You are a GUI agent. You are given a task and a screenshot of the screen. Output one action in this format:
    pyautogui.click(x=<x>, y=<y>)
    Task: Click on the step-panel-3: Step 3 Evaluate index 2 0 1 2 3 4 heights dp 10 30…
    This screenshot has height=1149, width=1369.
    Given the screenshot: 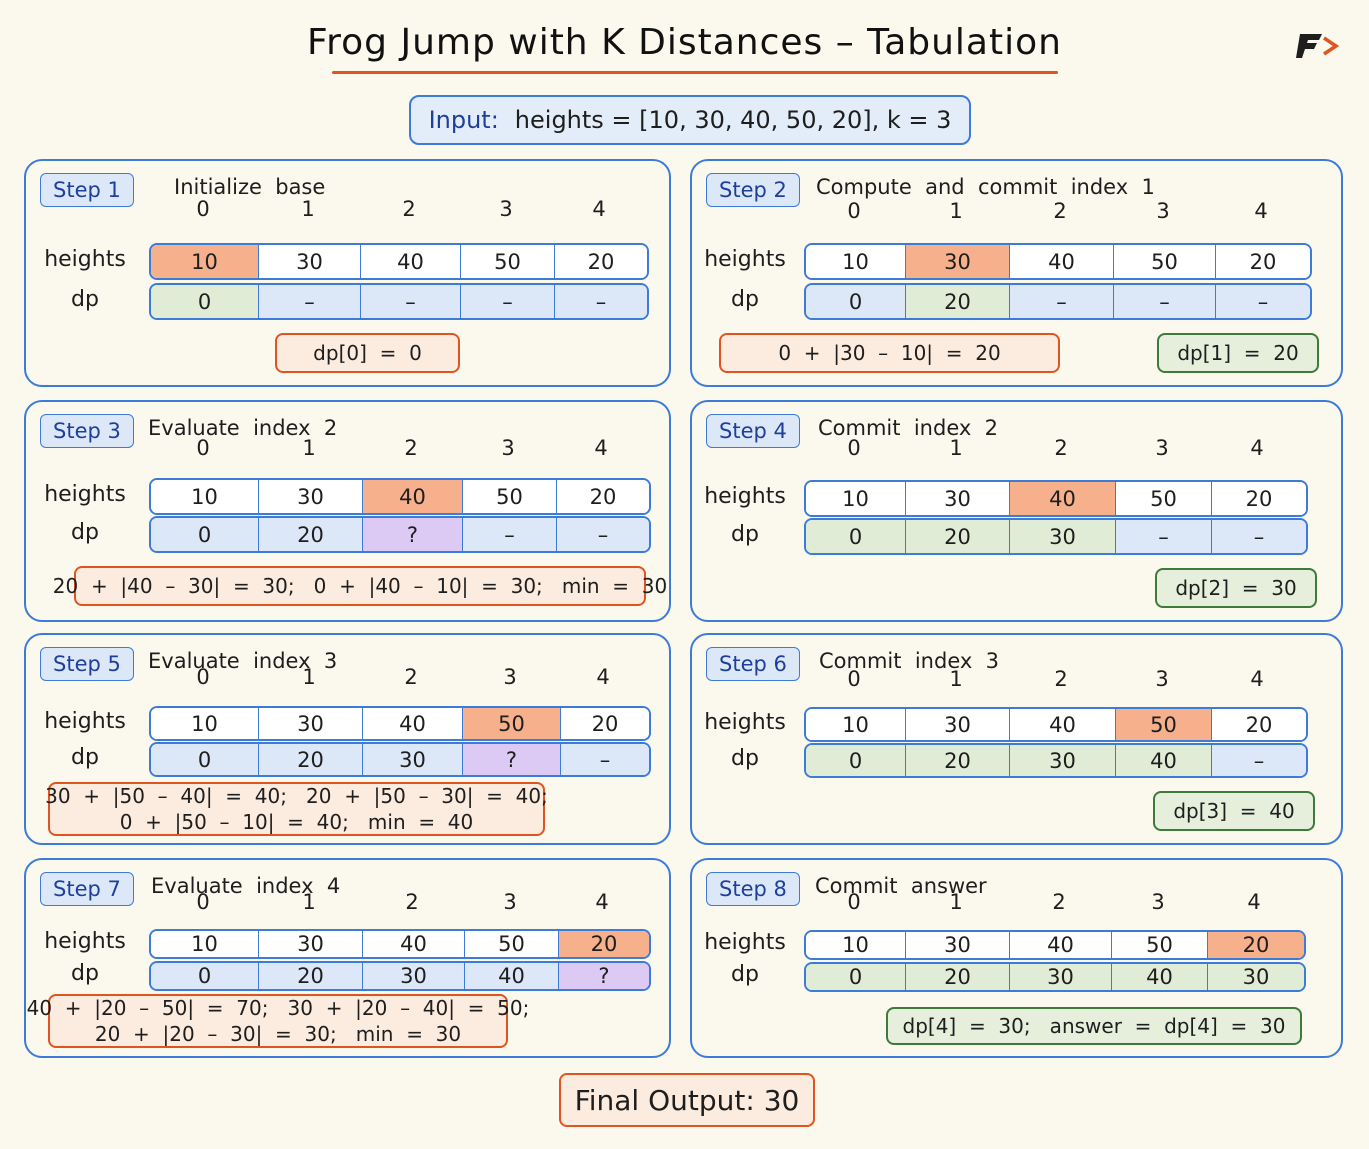 What is the action you would take?
    pyautogui.click(x=347, y=511)
    